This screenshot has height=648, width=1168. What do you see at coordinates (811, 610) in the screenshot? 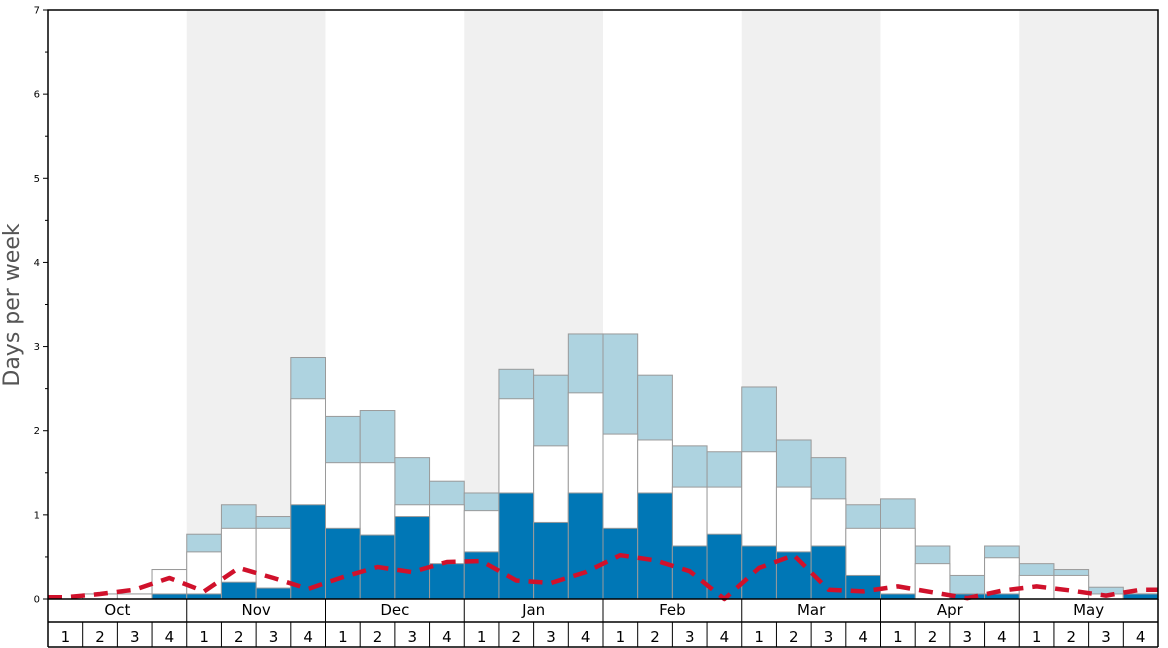
I see `month-label-mar: Mar` at bounding box center [811, 610].